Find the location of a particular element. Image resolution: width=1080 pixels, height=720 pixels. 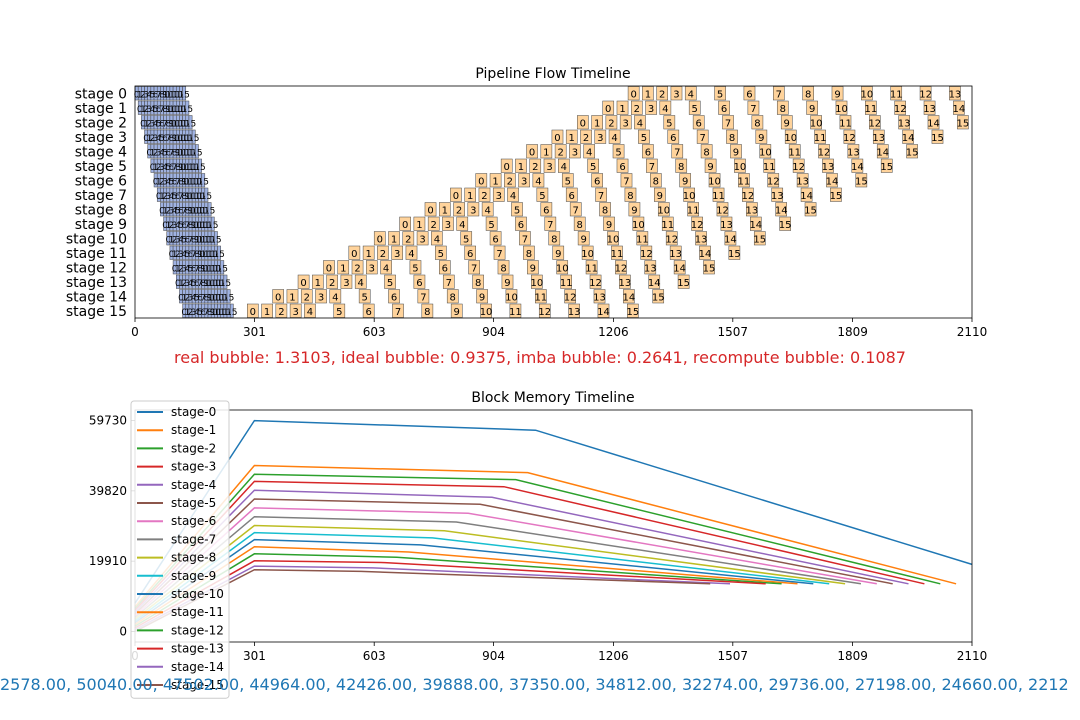

stage-label: stage 7 is located at coordinates (101, 196).